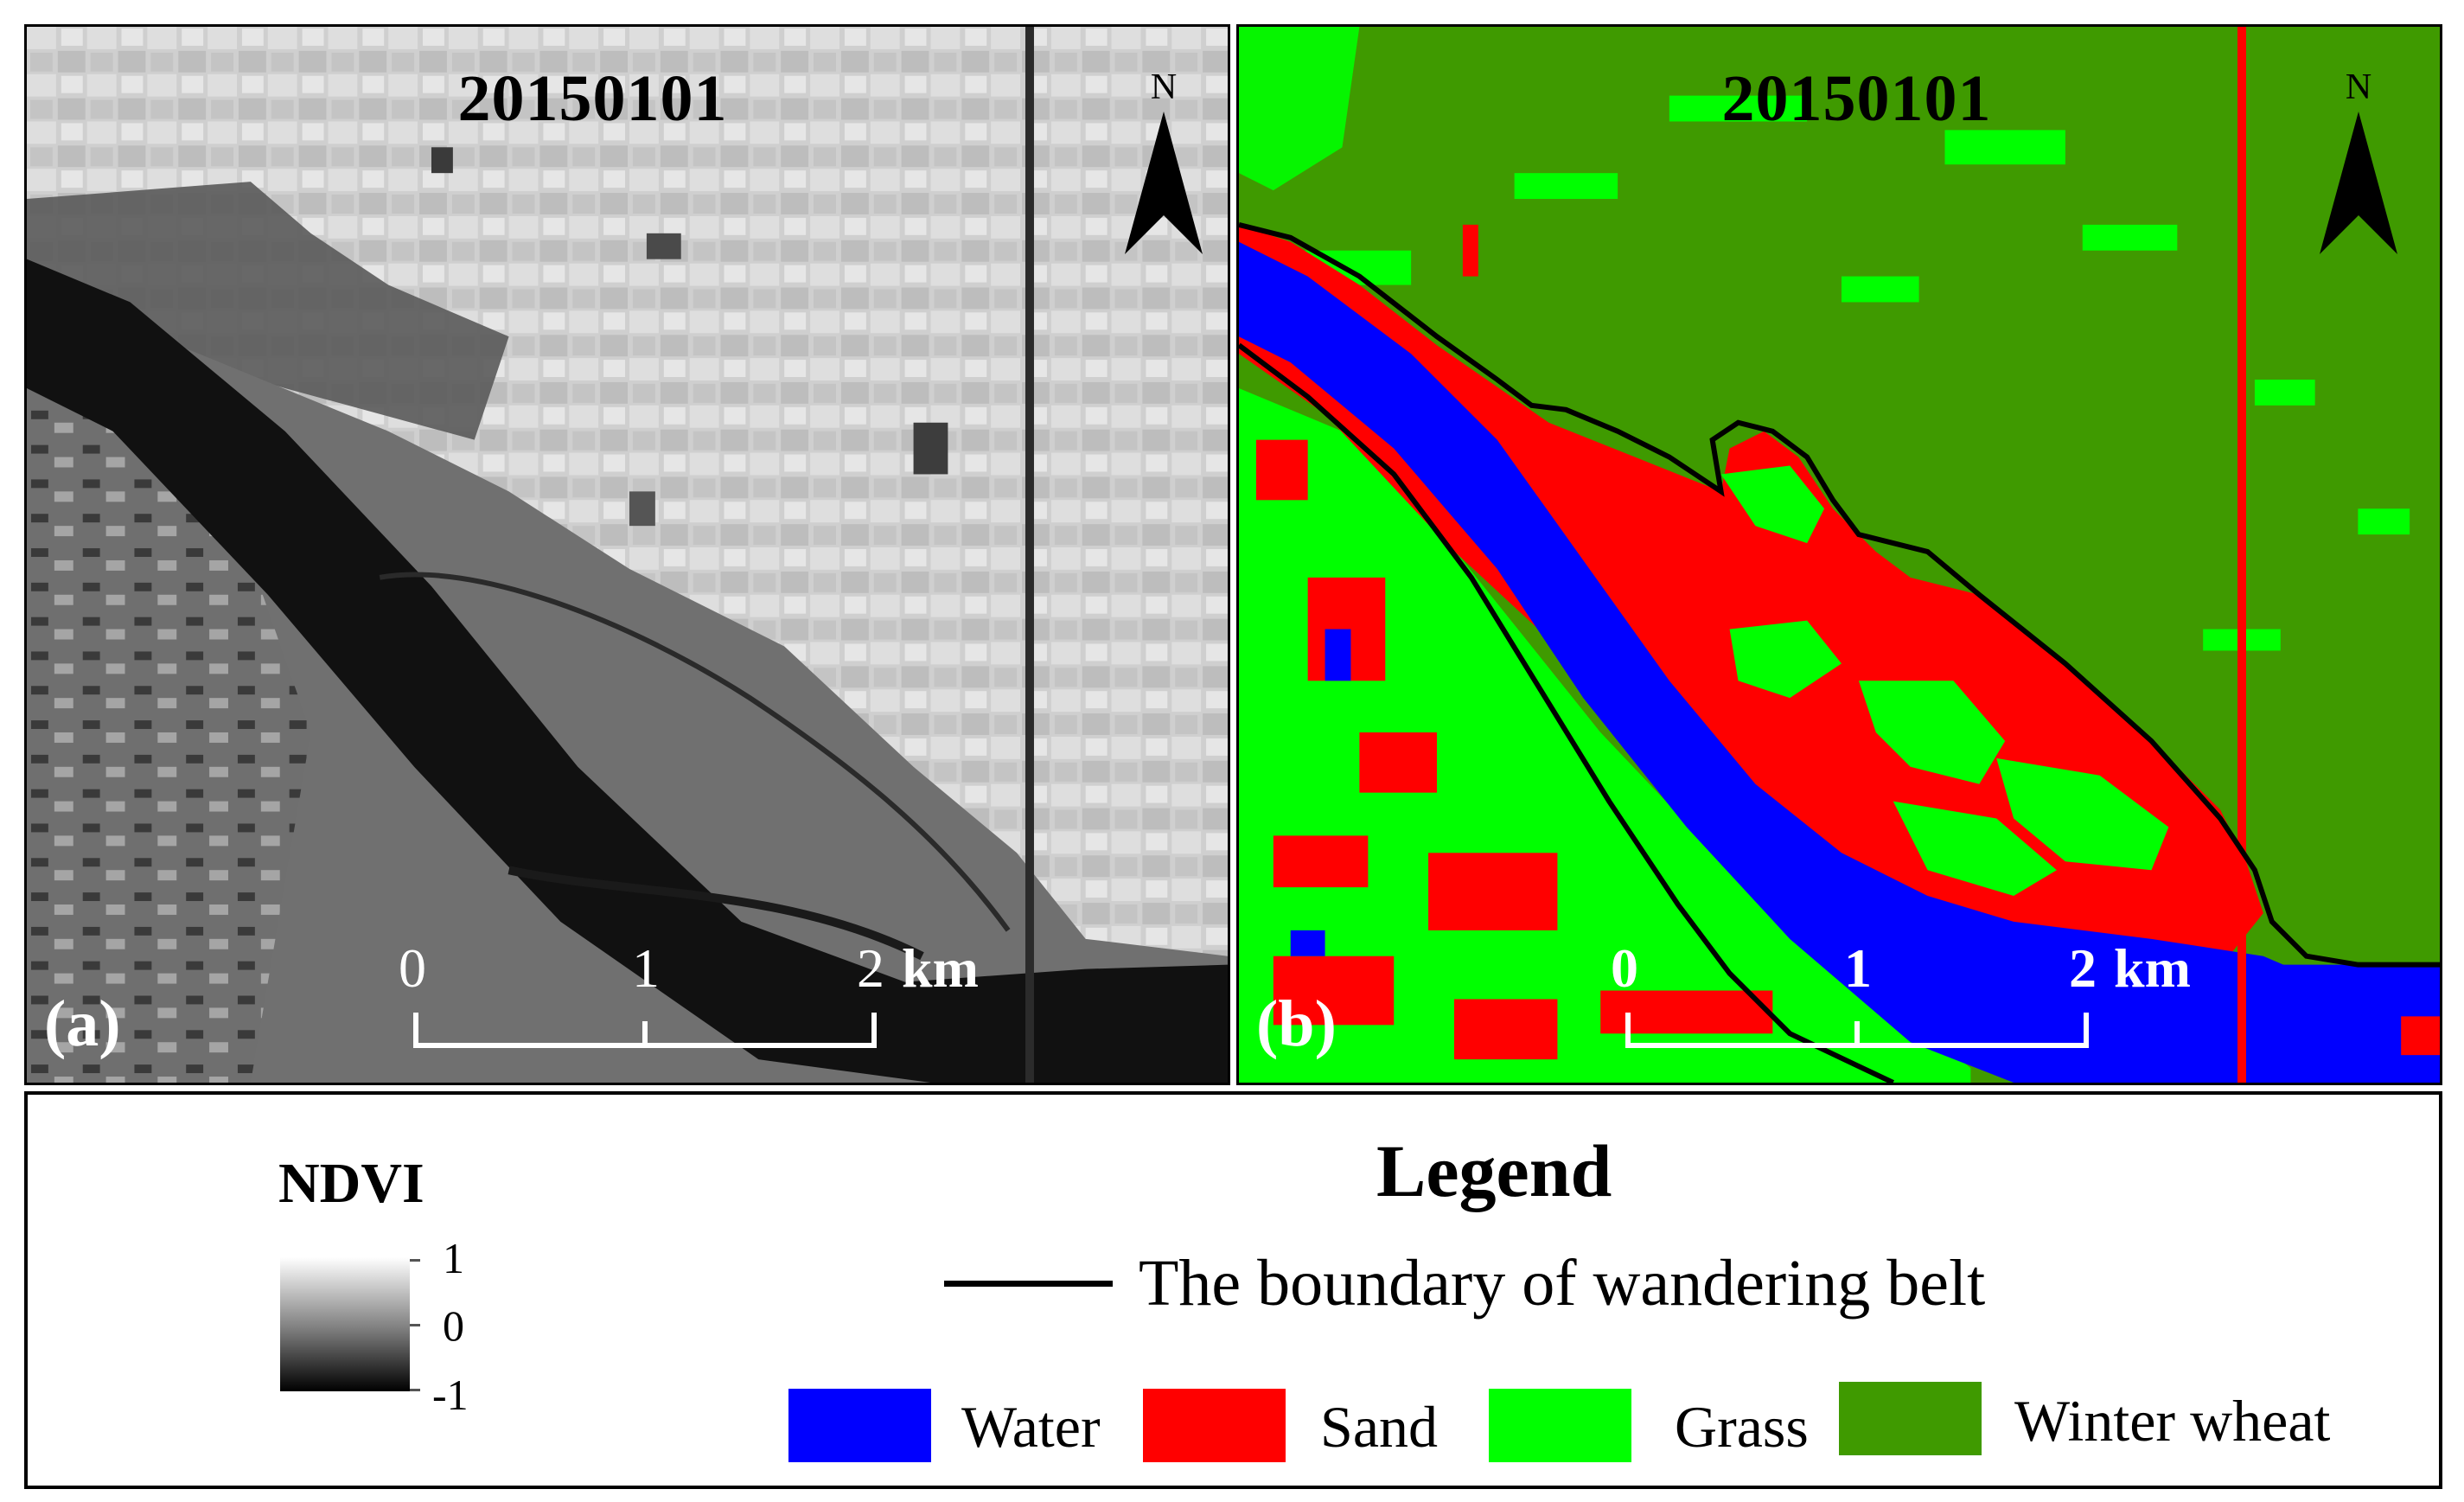  I want to click on legend-title: Legend, so click(1494, 1170).